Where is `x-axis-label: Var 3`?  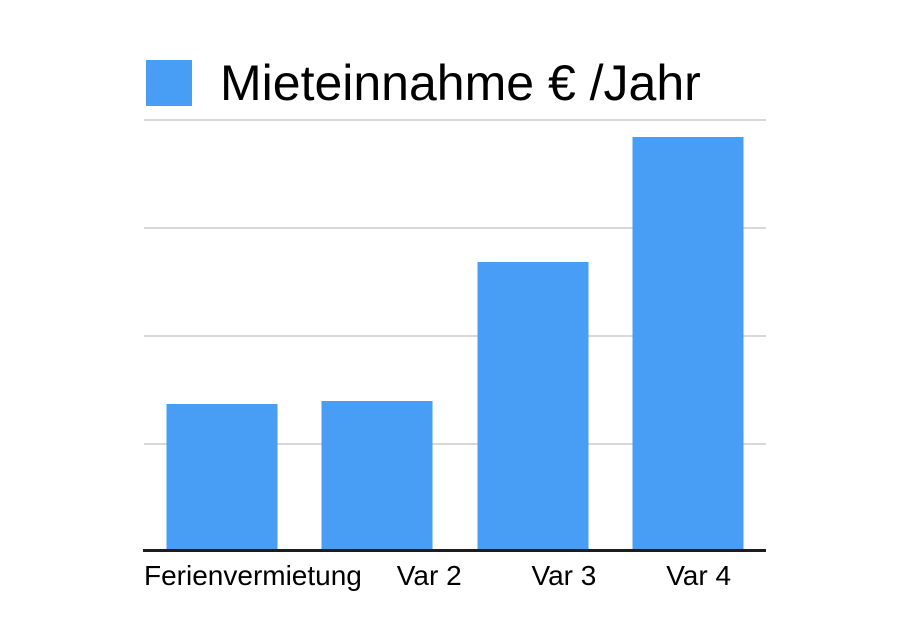 x-axis-label: Var 3 is located at coordinates (564, 575).